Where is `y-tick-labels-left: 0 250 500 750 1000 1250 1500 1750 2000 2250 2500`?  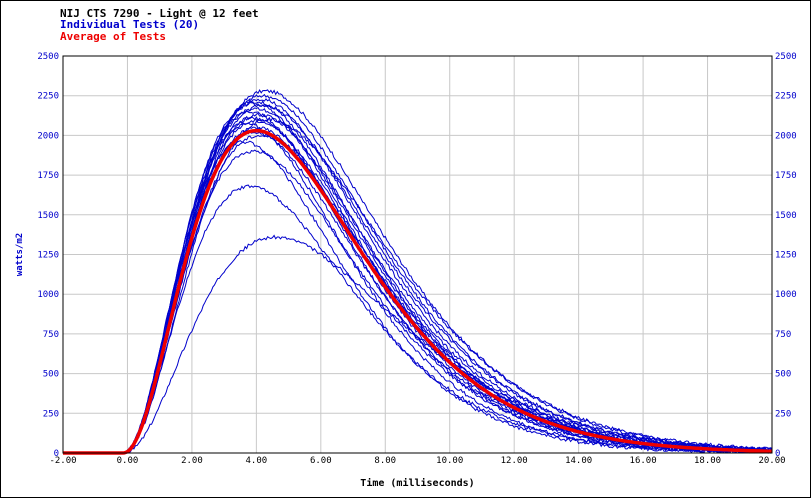
y-tick-labels-left: 0 250 500 750 1000 1250 1500 1750 2000 2250 2500 is located at coordinates (48, 255).